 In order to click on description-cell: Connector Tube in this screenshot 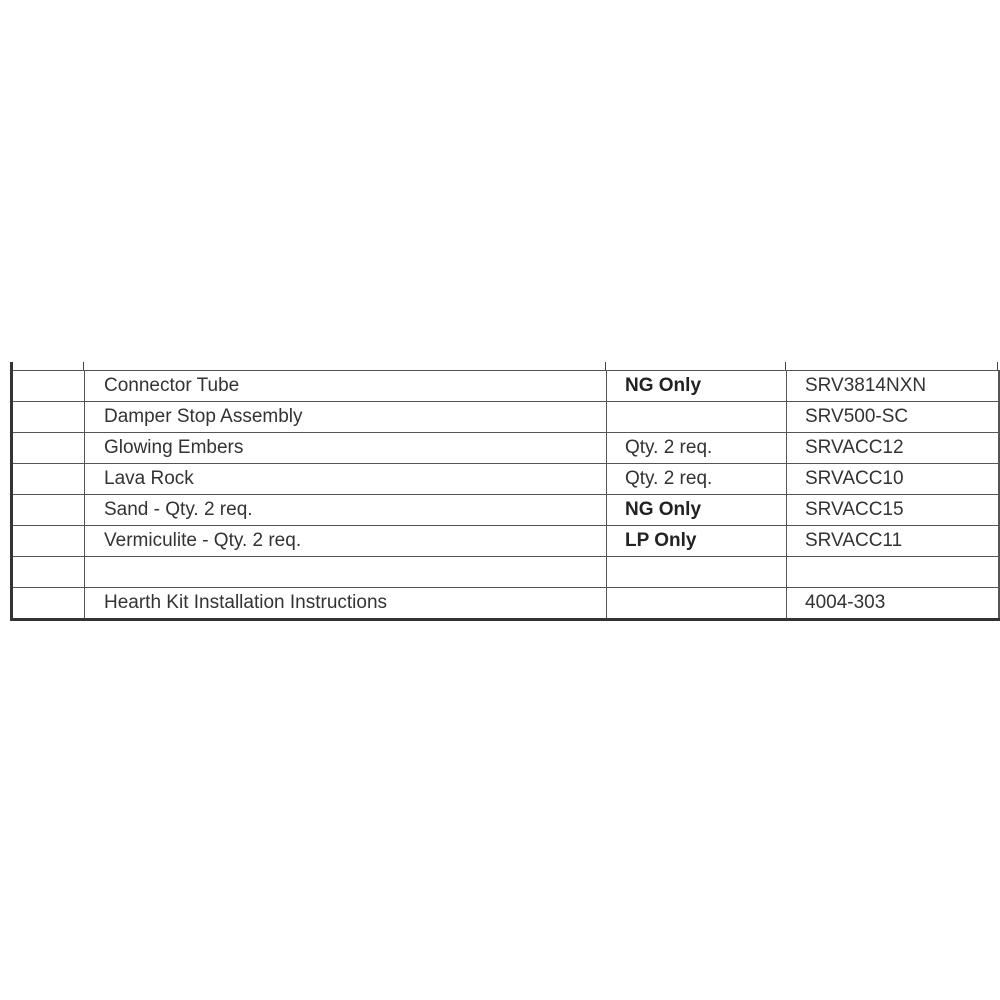, I will do `click(345, 386)`.